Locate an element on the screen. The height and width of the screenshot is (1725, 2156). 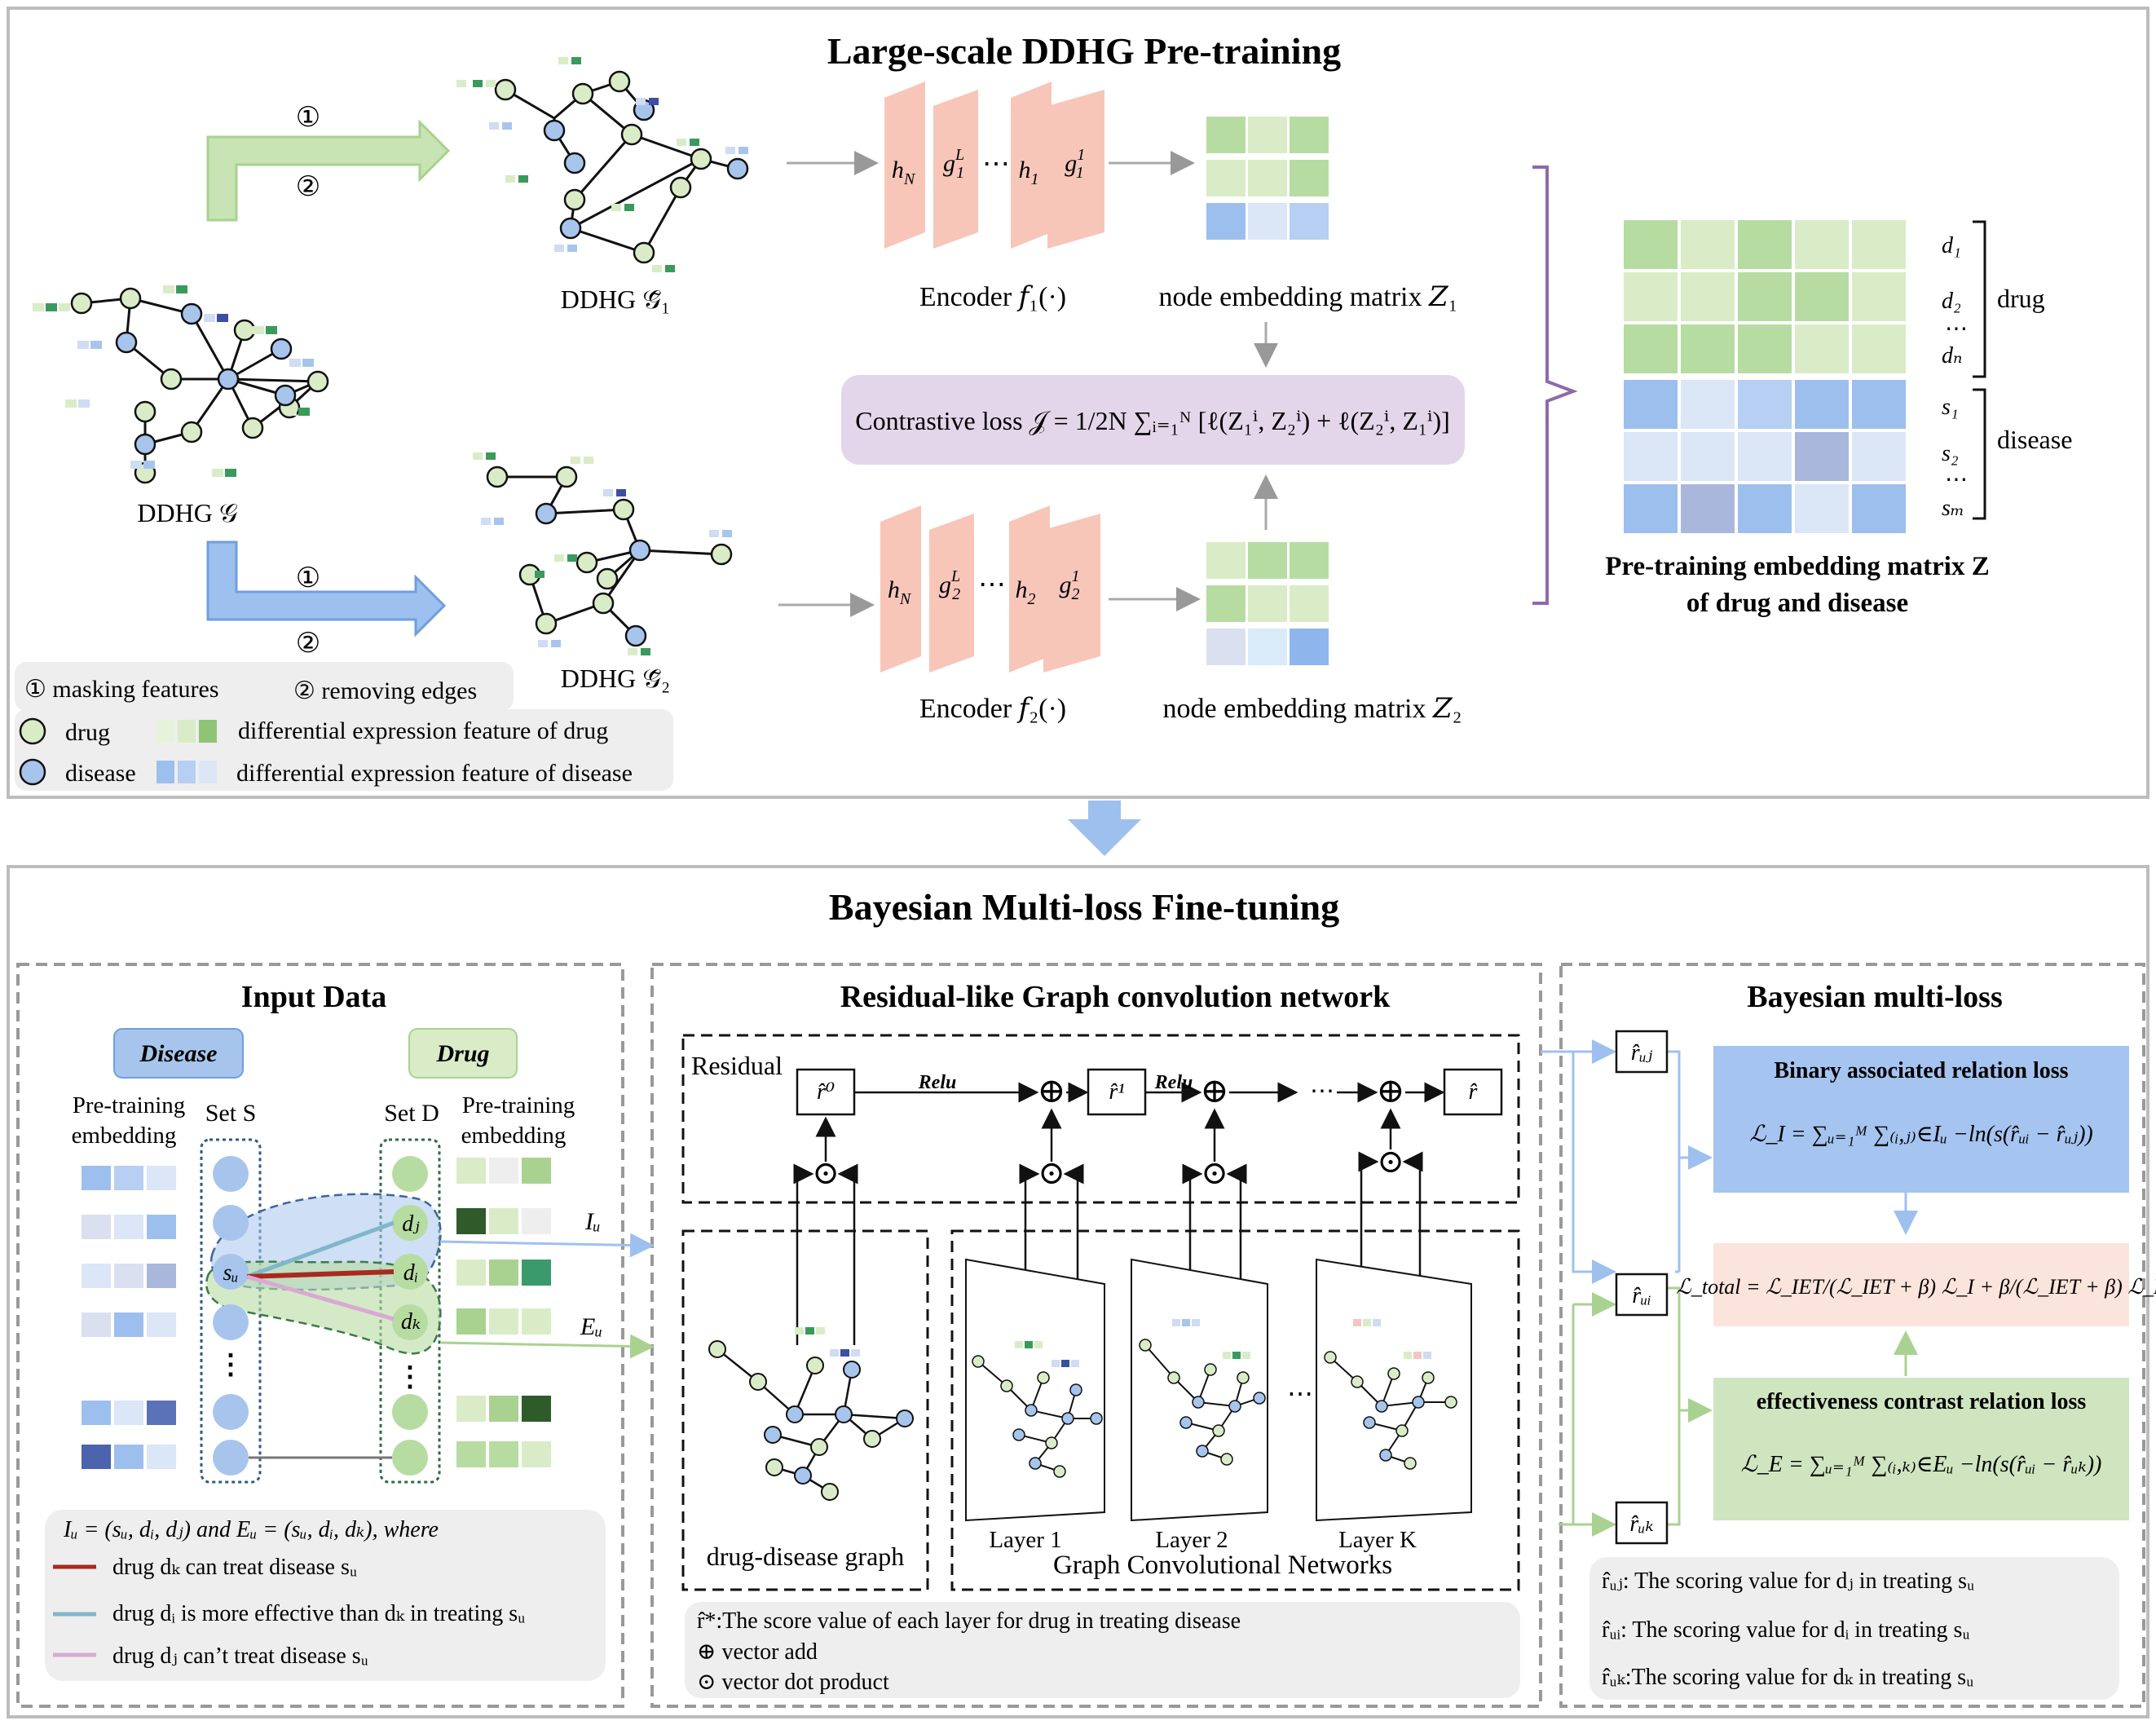
disease-embedding-swatches is located at coordinates (129, 1317).